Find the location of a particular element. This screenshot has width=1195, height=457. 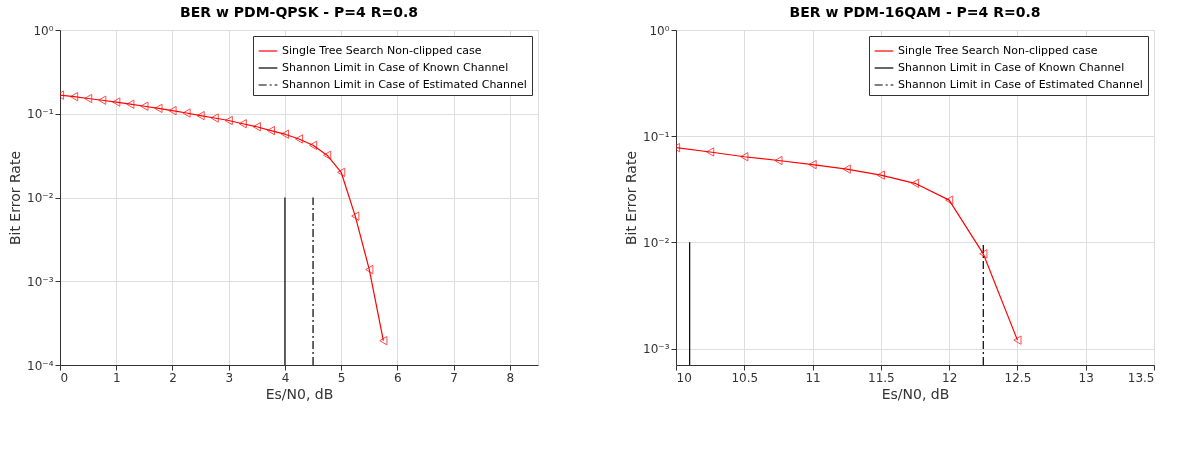

x-tick-label: 8 is located at coordinates (510, 377).